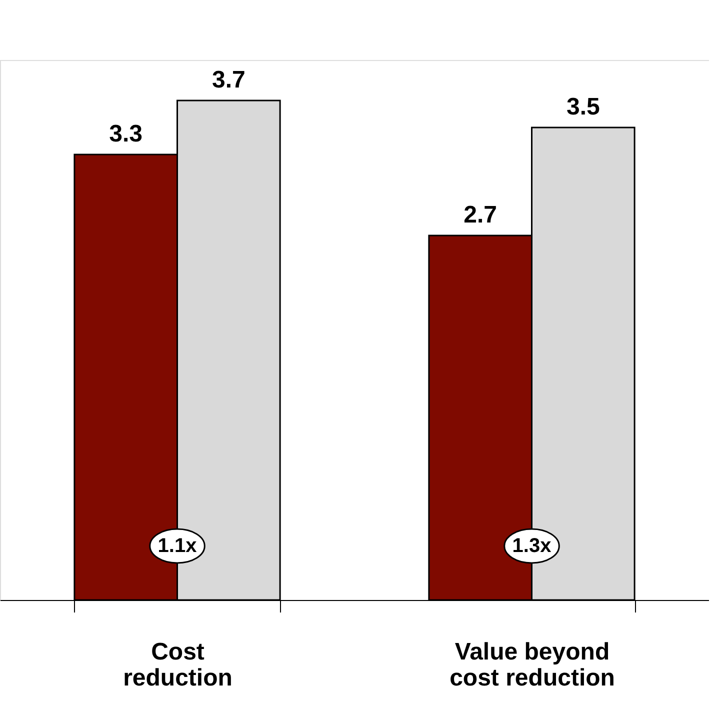 The height and width of the screenshot is (718, 727). I want to click on data-label: 3.5, so click(583, 107).